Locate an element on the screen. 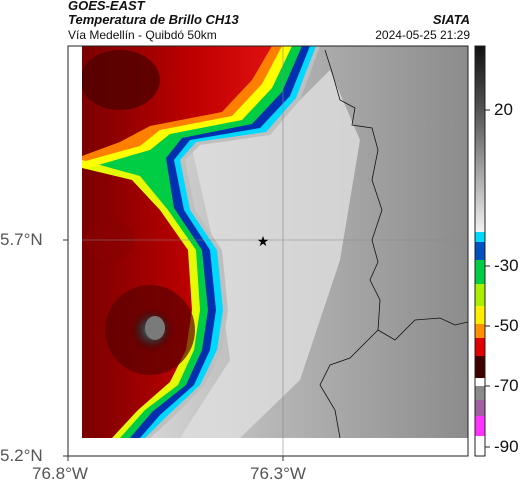 The image size is (526, 491). colorbar-tick--90: -90 is located at coordinates (506, 446).